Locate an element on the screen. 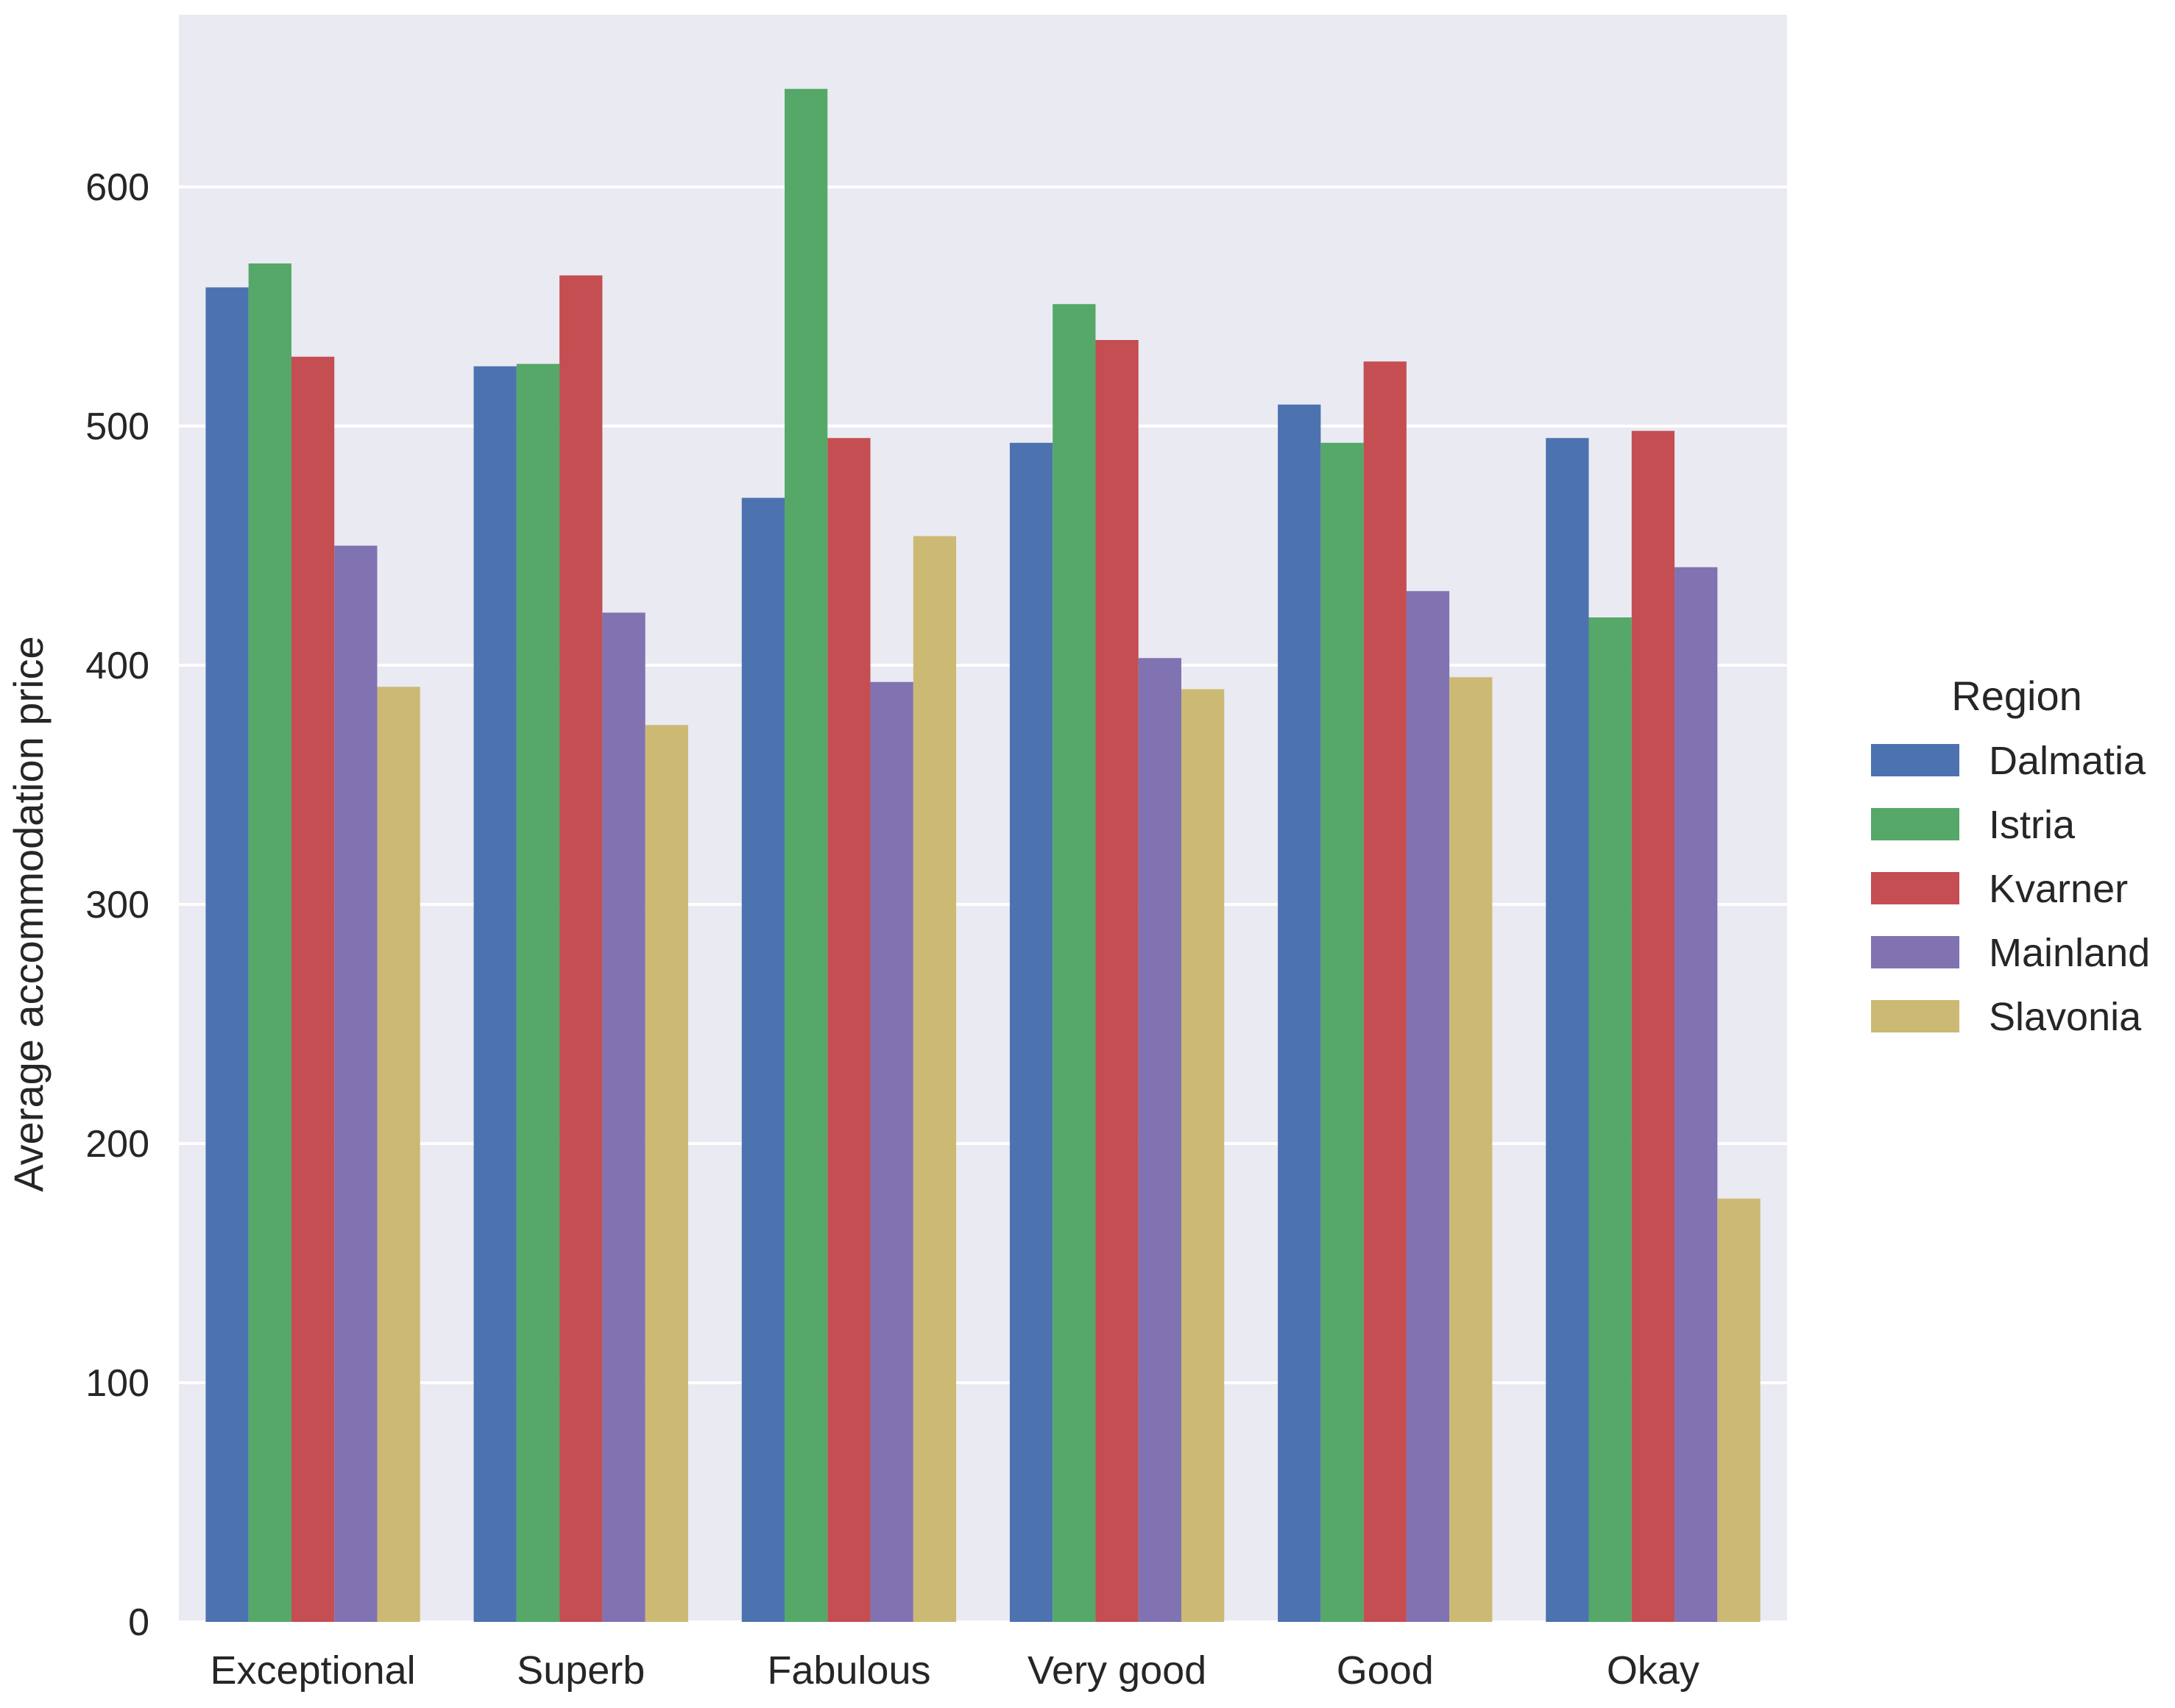 The height and width of the screenshot is (1708, 2175). legend-label-mainland: Mainland is located at coordinates (2069, 953).